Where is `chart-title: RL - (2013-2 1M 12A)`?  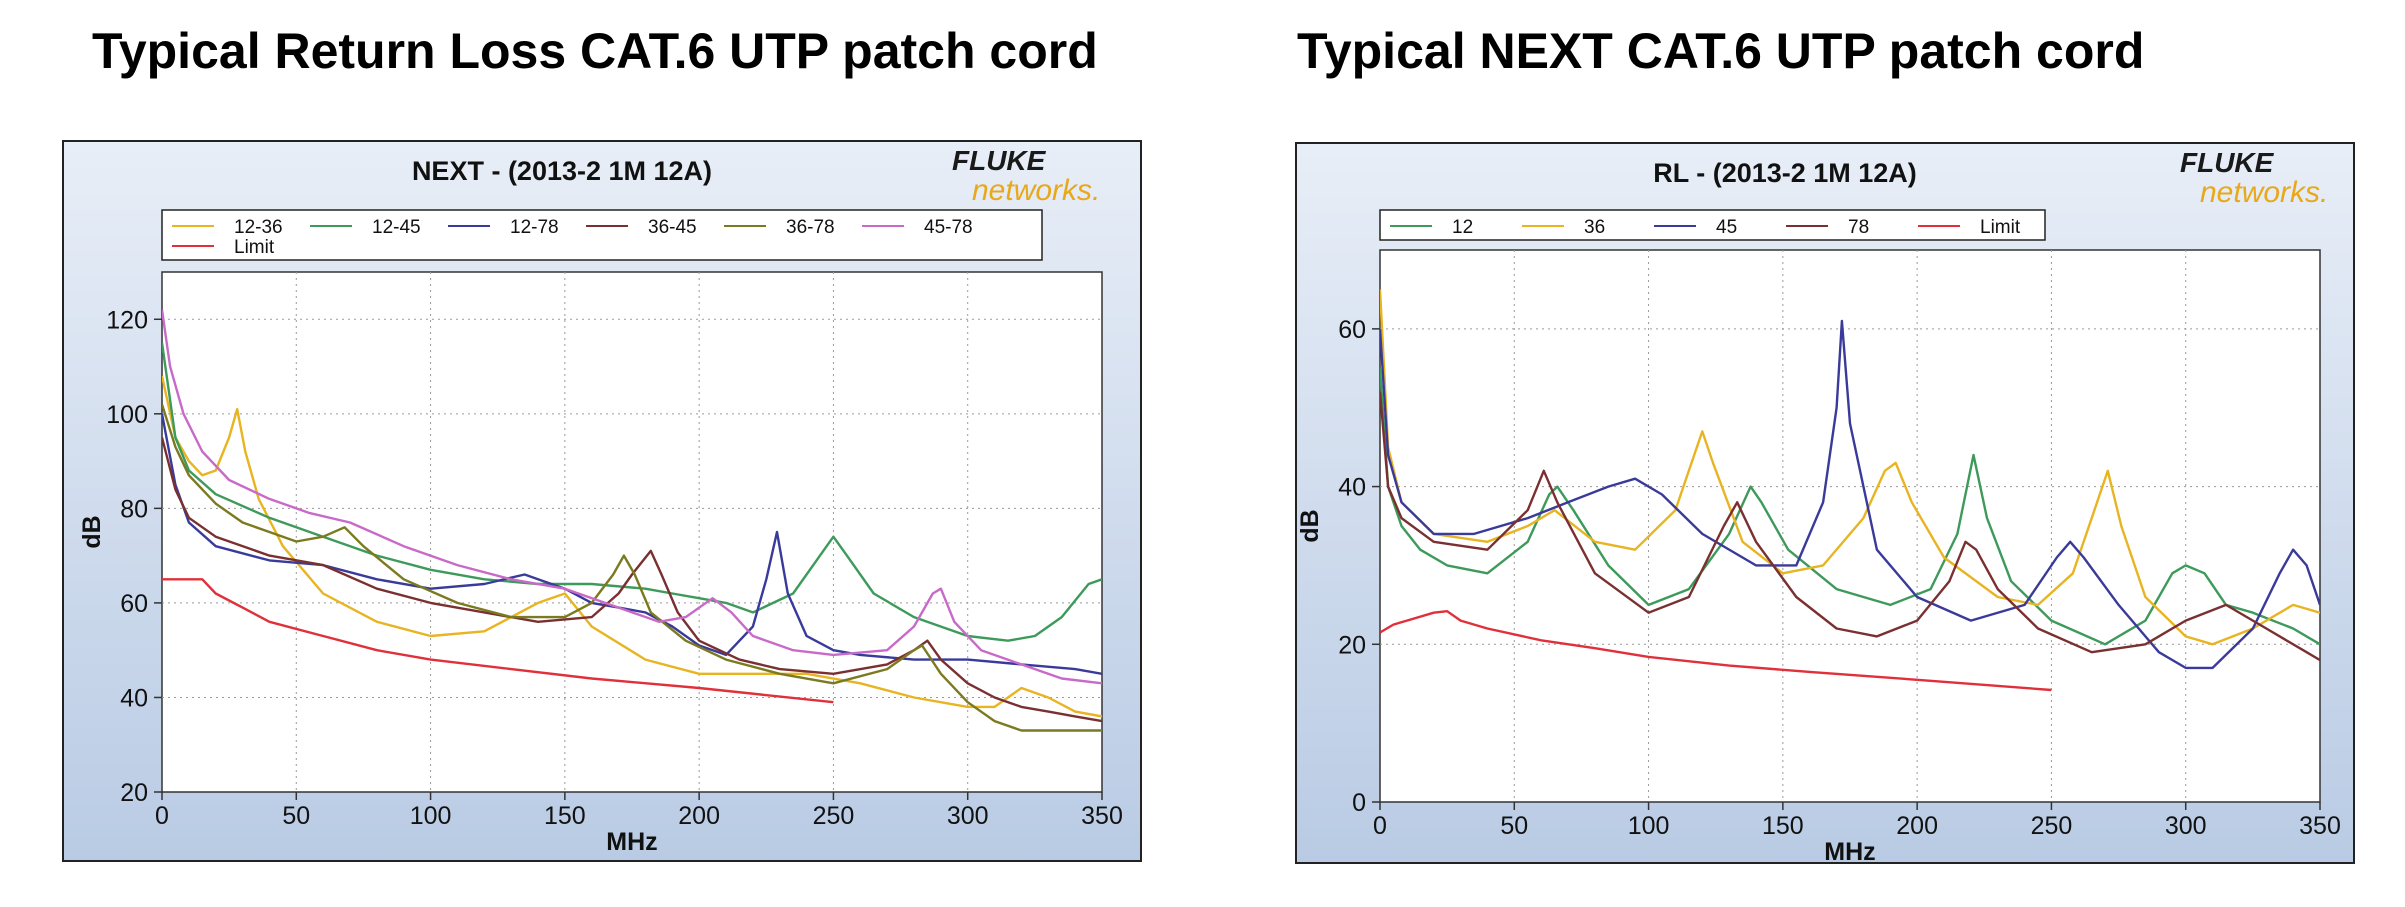 chart-title: RL - (2013-2 1M 12A) is located at coordinates (1785, 173).